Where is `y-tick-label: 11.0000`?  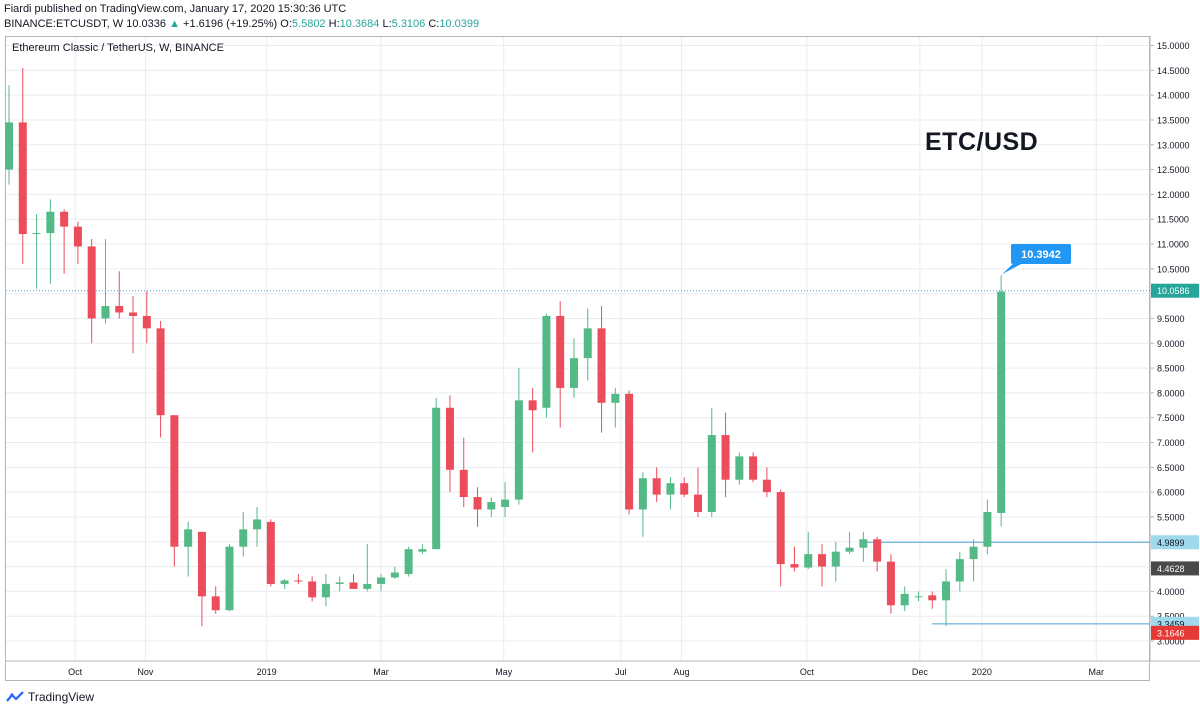 y-tick-label: 11.0000 is located at coordinates (1173, 245).